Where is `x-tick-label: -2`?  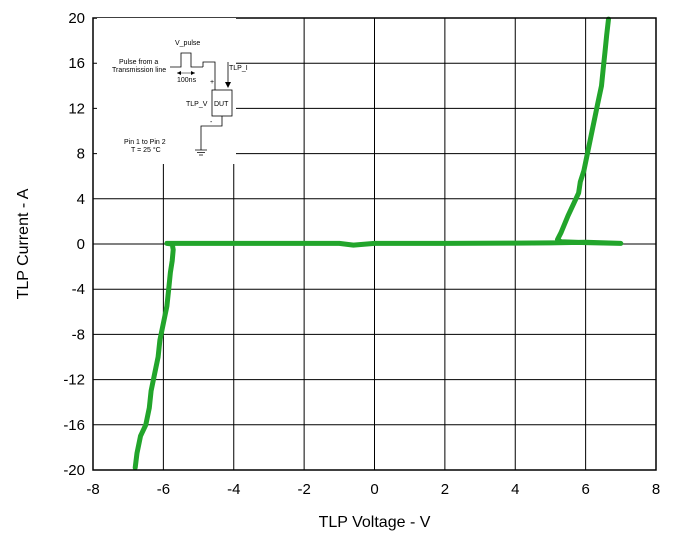
x-tick-label: -2 is located at coordinates (303, 489).